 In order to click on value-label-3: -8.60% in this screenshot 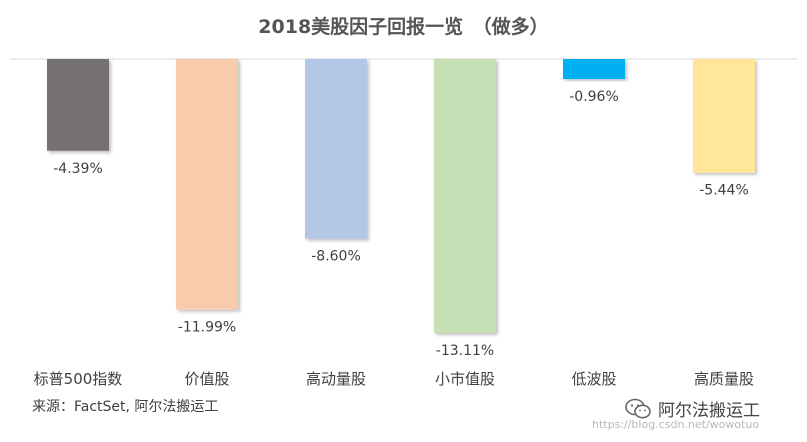, I will do `click(336, 257)`.